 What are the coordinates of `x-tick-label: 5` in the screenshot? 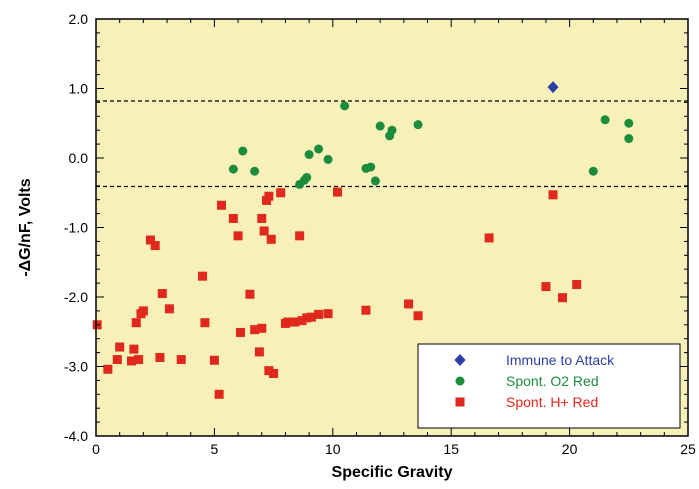 It's located at (215, 449).